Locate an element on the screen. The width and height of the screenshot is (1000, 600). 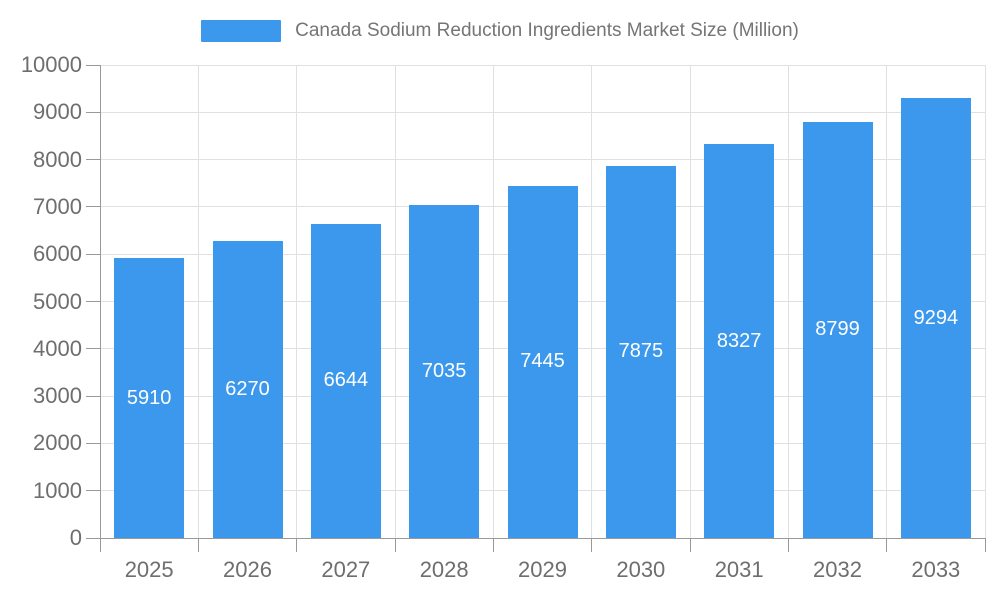
y-axis-label: 1000 is located at coordinates (57, 490).